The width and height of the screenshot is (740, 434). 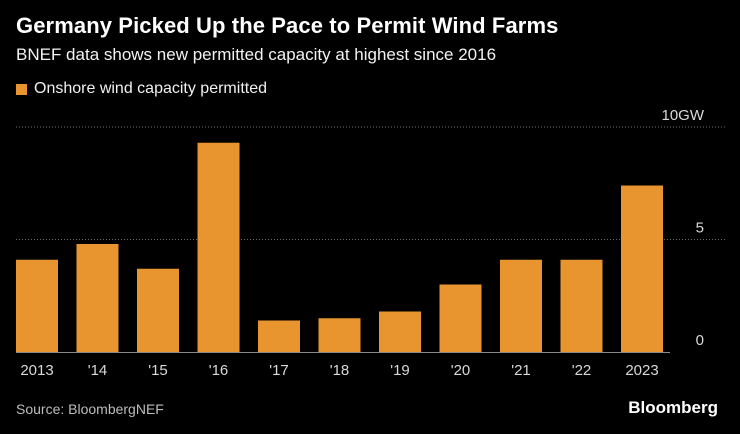 I want to click on x-tick-label: '16, so click(x=219, y=370).